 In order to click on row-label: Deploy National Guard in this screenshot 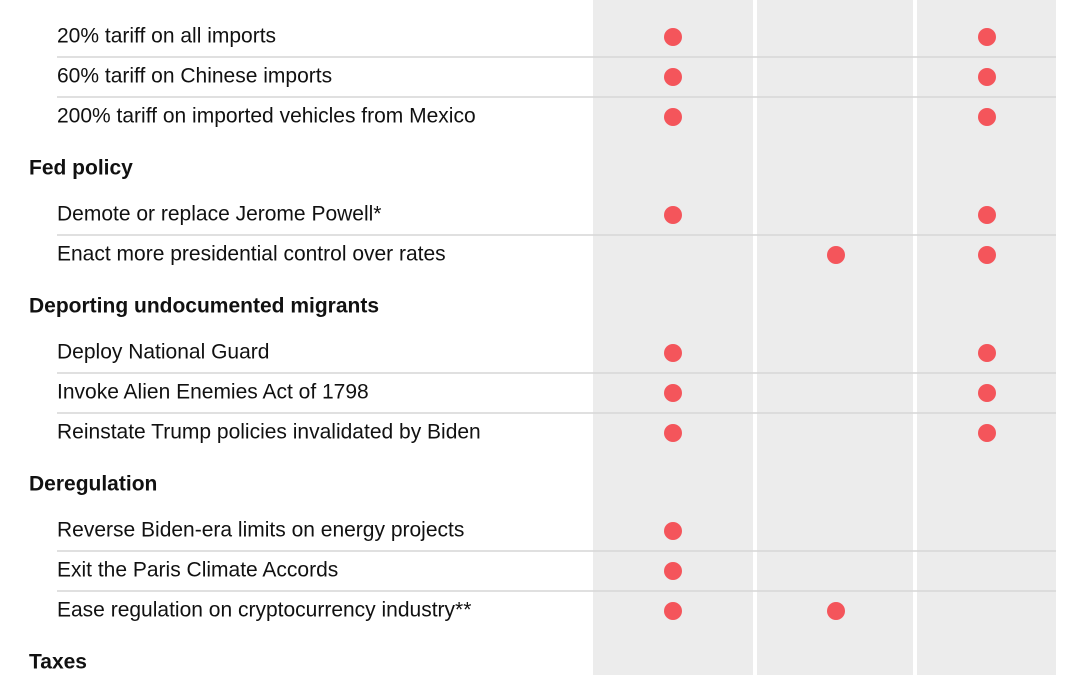, I will do `click(163, 352)`.